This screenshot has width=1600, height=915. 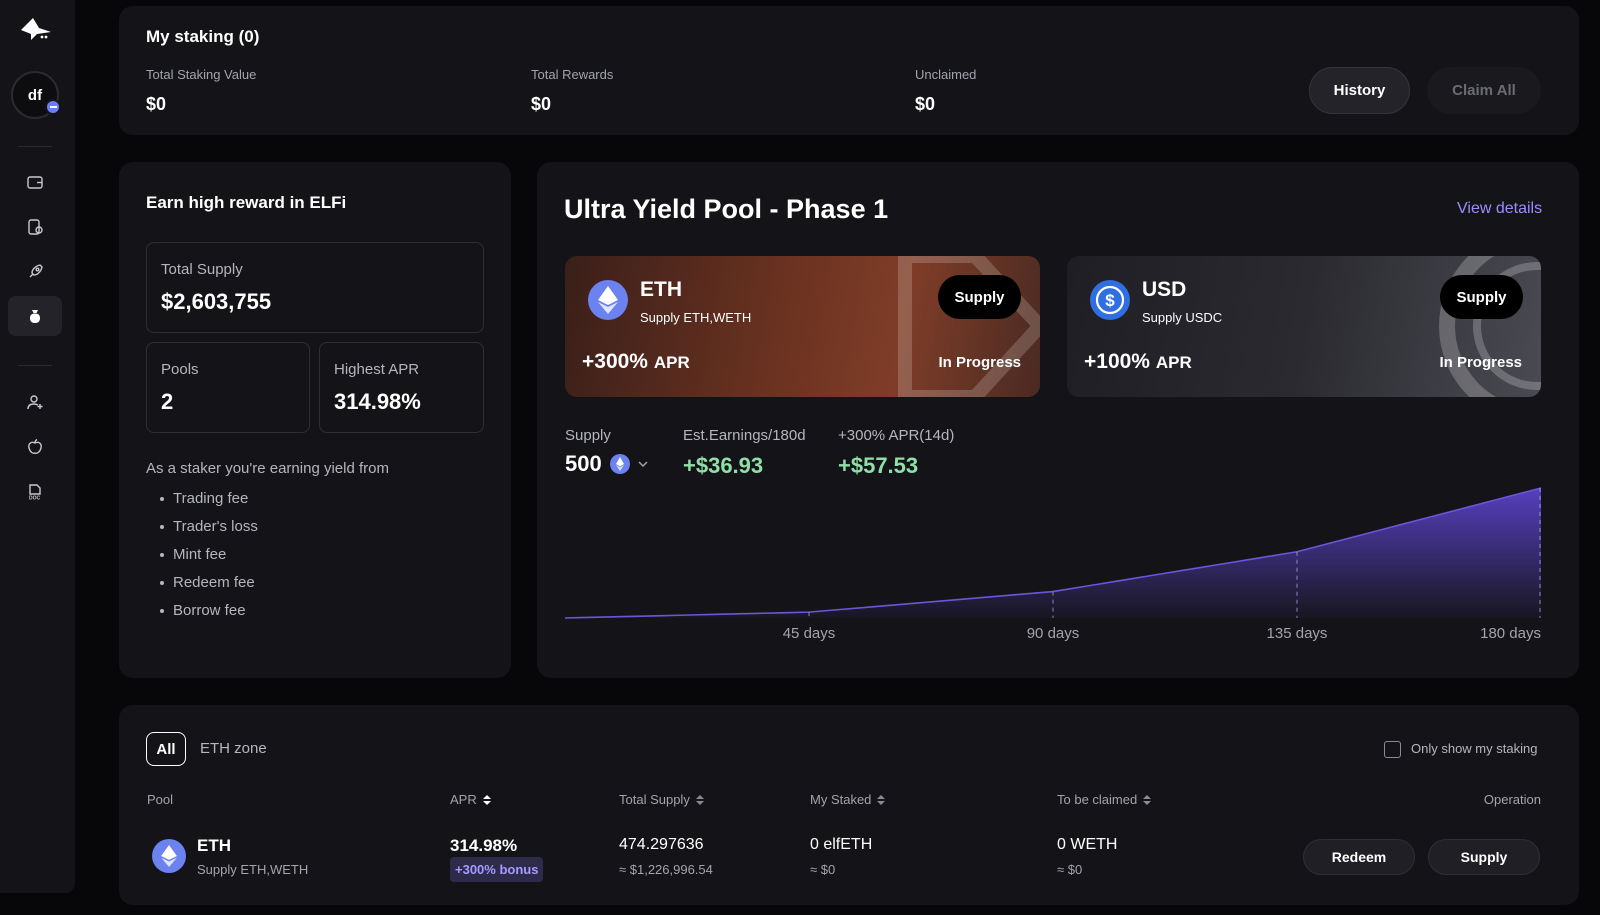 What do you see at coordinates (1173, 362) in the screenshot?
I see `usd-pool-apr-suffix: APR` at bounding box center [1173, 362].